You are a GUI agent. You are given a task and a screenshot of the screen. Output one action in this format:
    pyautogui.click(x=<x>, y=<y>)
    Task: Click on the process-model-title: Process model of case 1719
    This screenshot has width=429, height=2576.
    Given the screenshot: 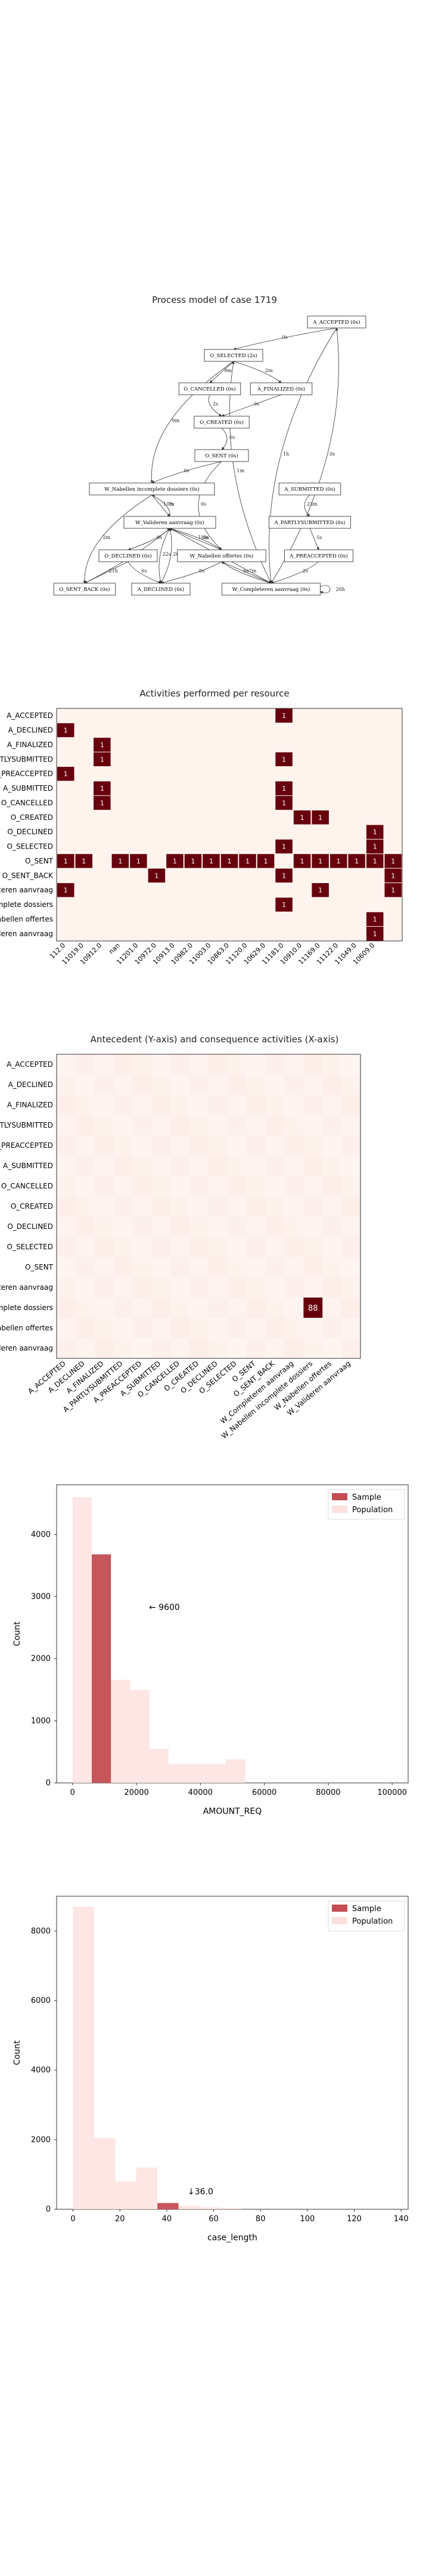 What is the action you would take?
    pyautogui.click(x=214, y=300)
    